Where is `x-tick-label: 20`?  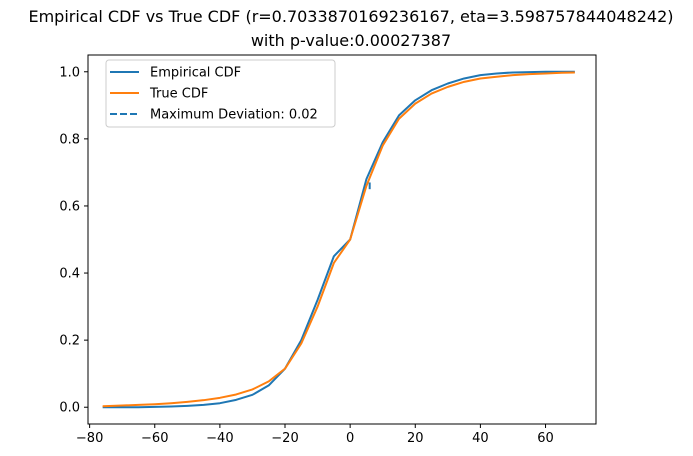 x-tick-label: 20 is located at coordinates (415, 438).